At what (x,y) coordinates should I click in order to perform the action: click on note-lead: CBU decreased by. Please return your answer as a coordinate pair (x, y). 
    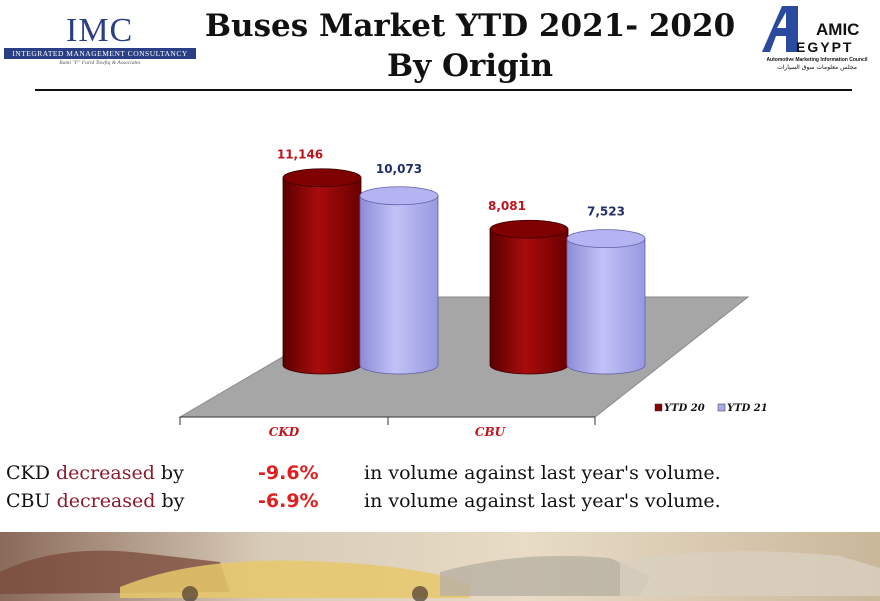
    Looking at the image, I should click on (95, 501).